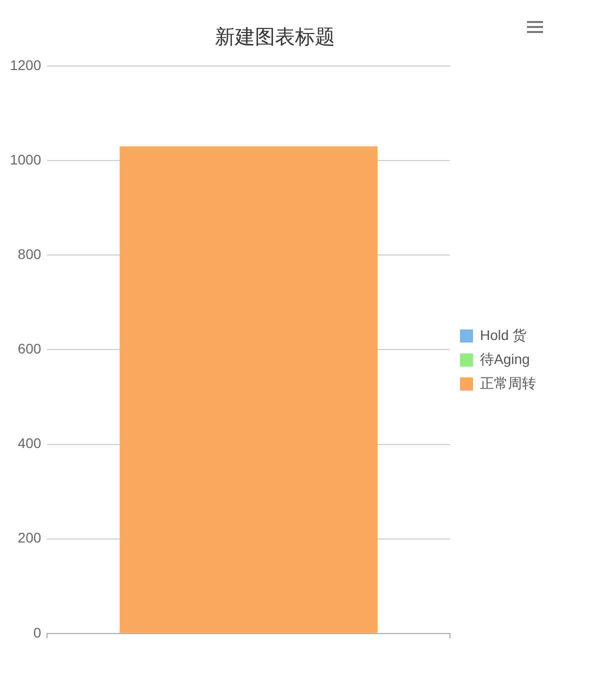 This screenshot has height=685, width=595. Describe the element at coordinates (30, 443) in the screenshot. I see `y-tick-label: 400` at that location.